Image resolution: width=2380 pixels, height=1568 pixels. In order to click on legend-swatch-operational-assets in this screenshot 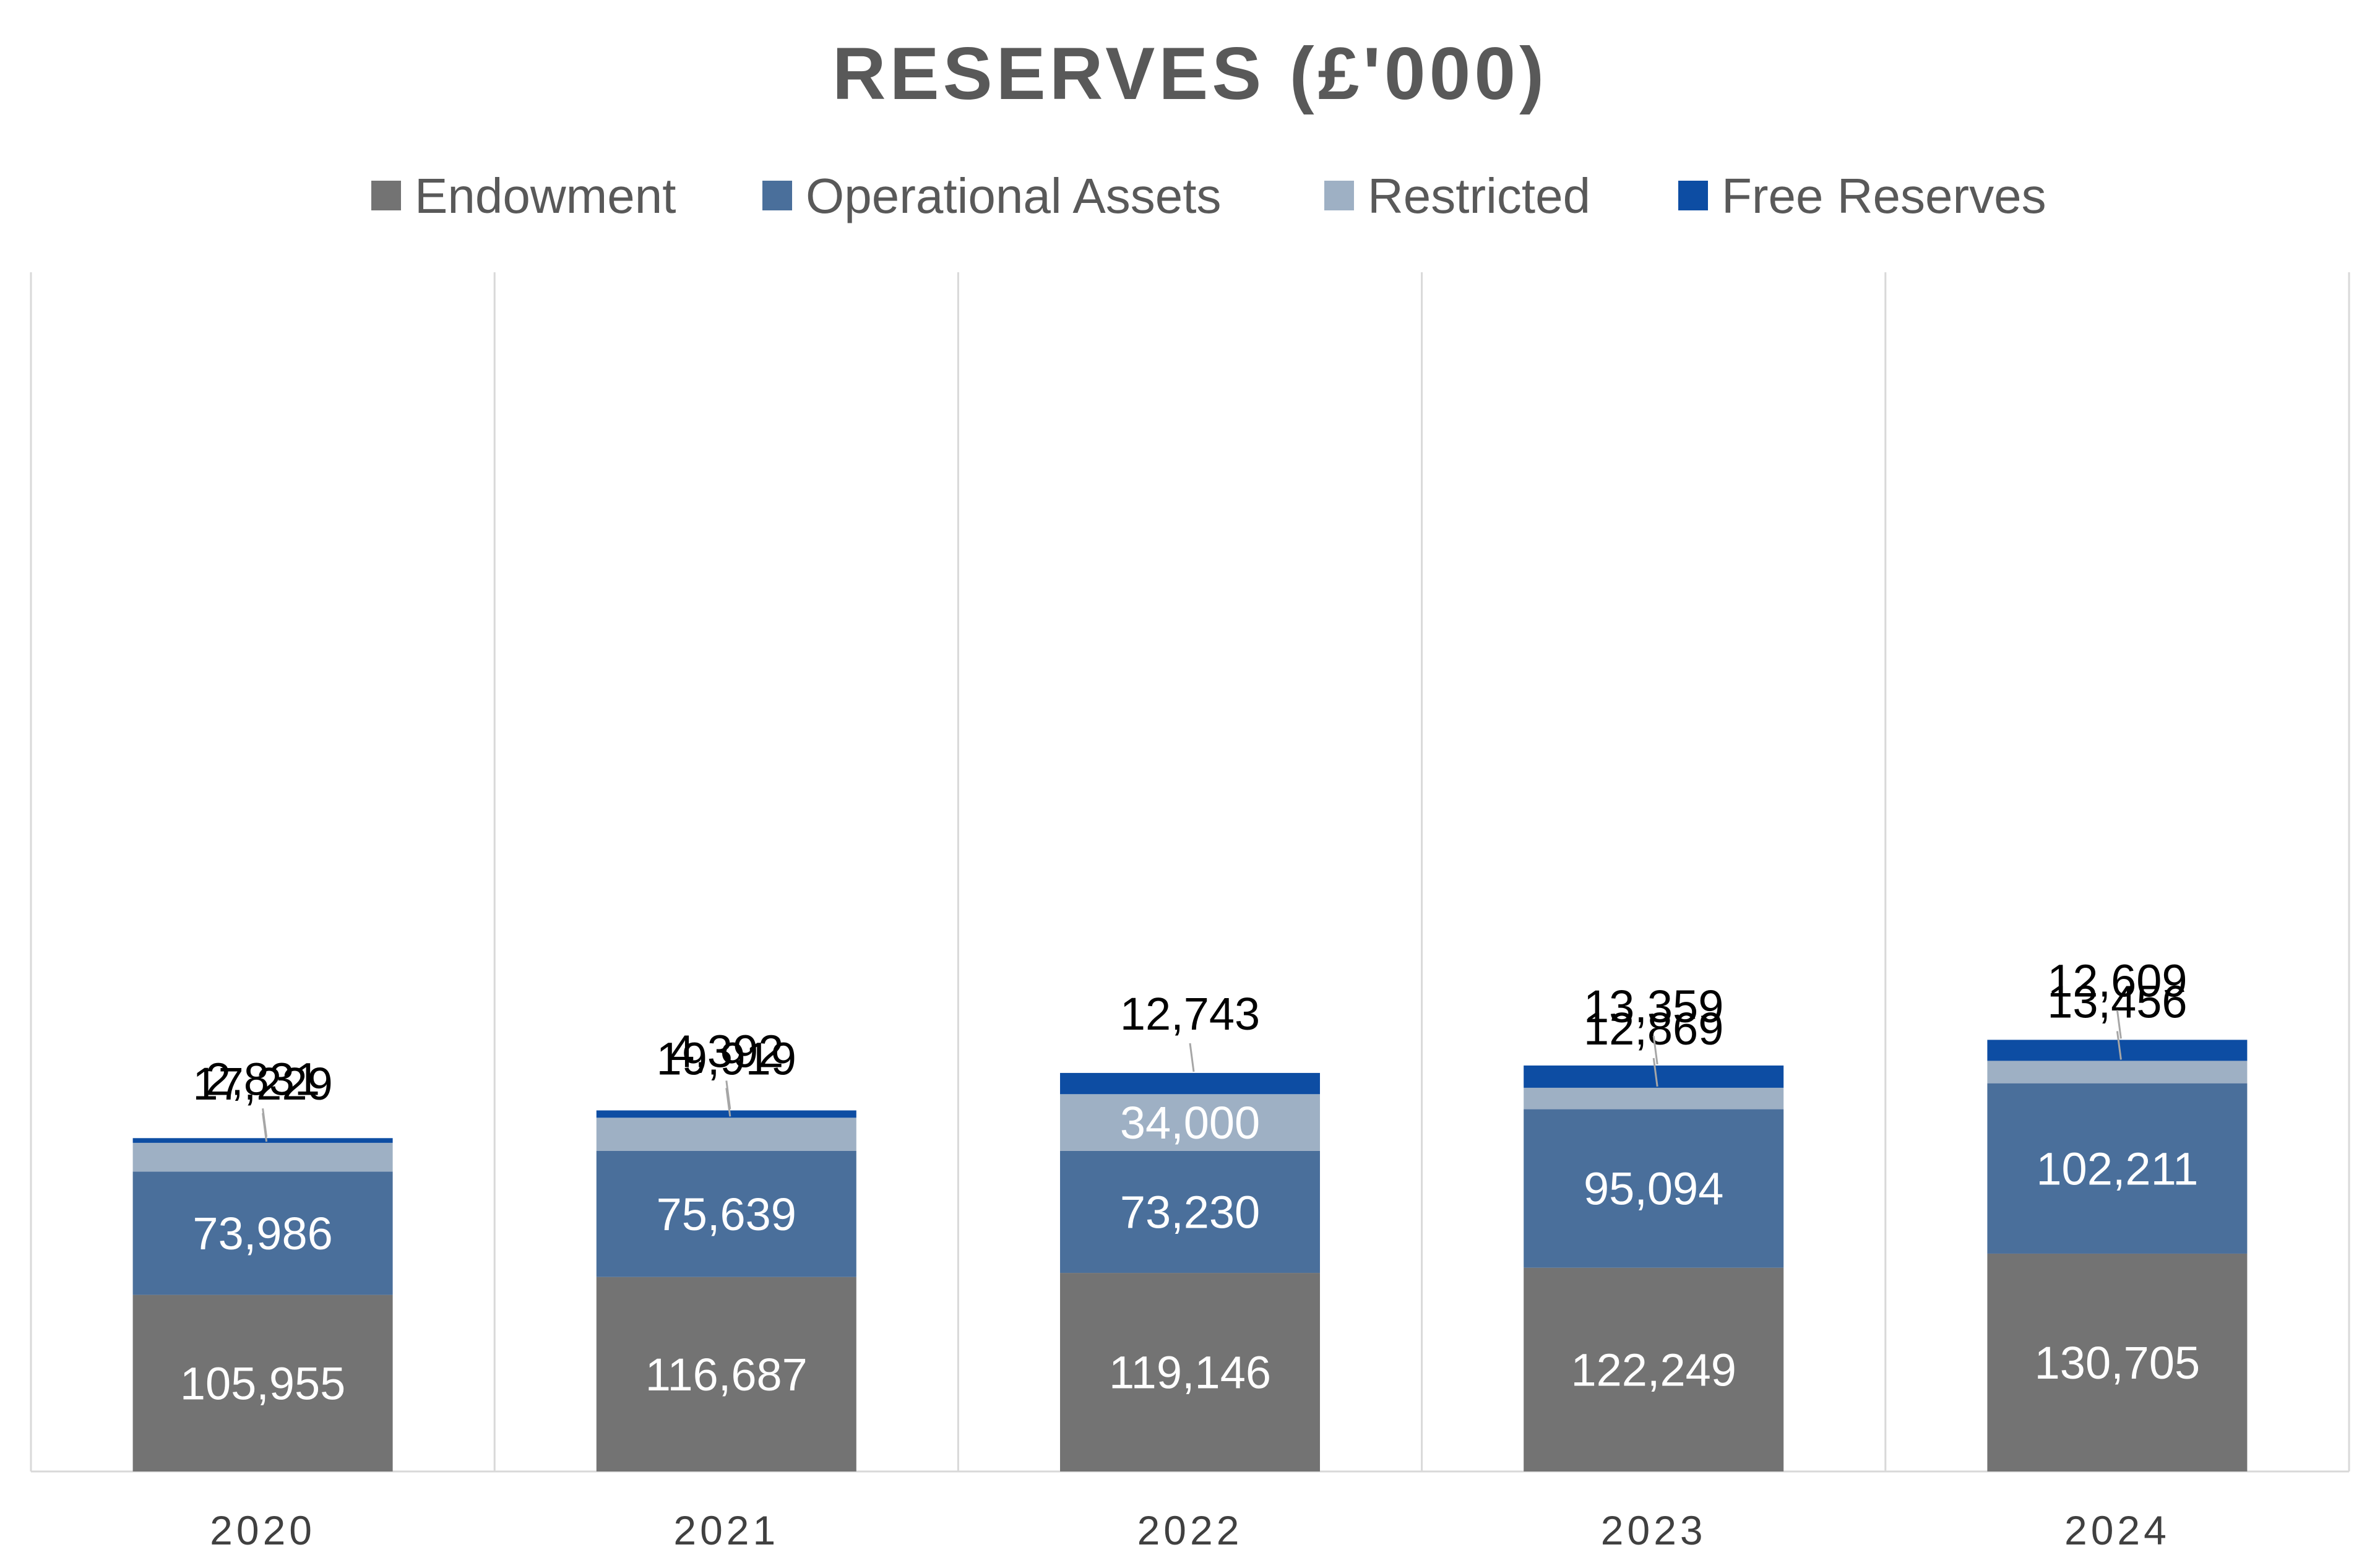, I will do `click(777, 195)`.